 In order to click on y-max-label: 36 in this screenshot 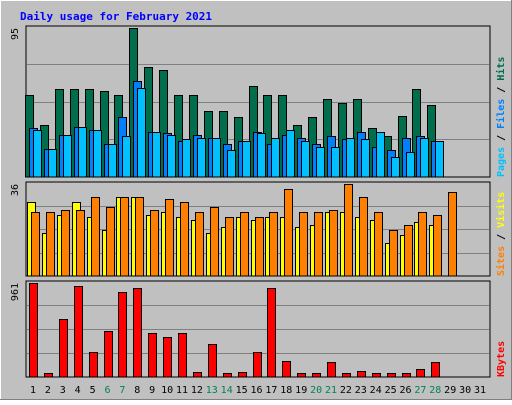, I will do `click(15, 190)`.